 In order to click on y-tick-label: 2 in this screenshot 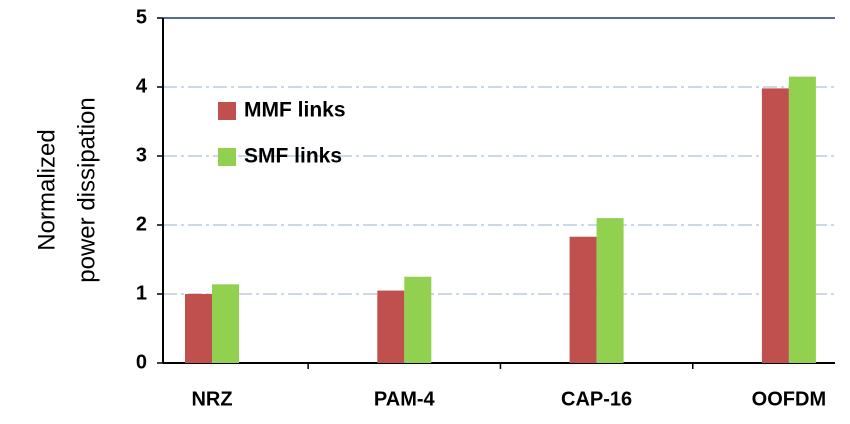, I will do `click(141, 224)`.